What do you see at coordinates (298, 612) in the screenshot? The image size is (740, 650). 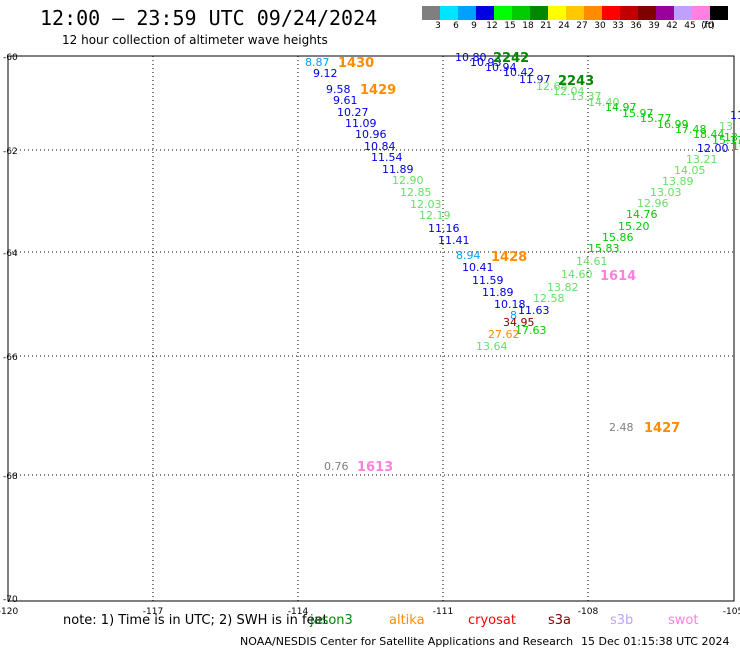 I see `longitude-label: -114` at bounding box center [298, 612].